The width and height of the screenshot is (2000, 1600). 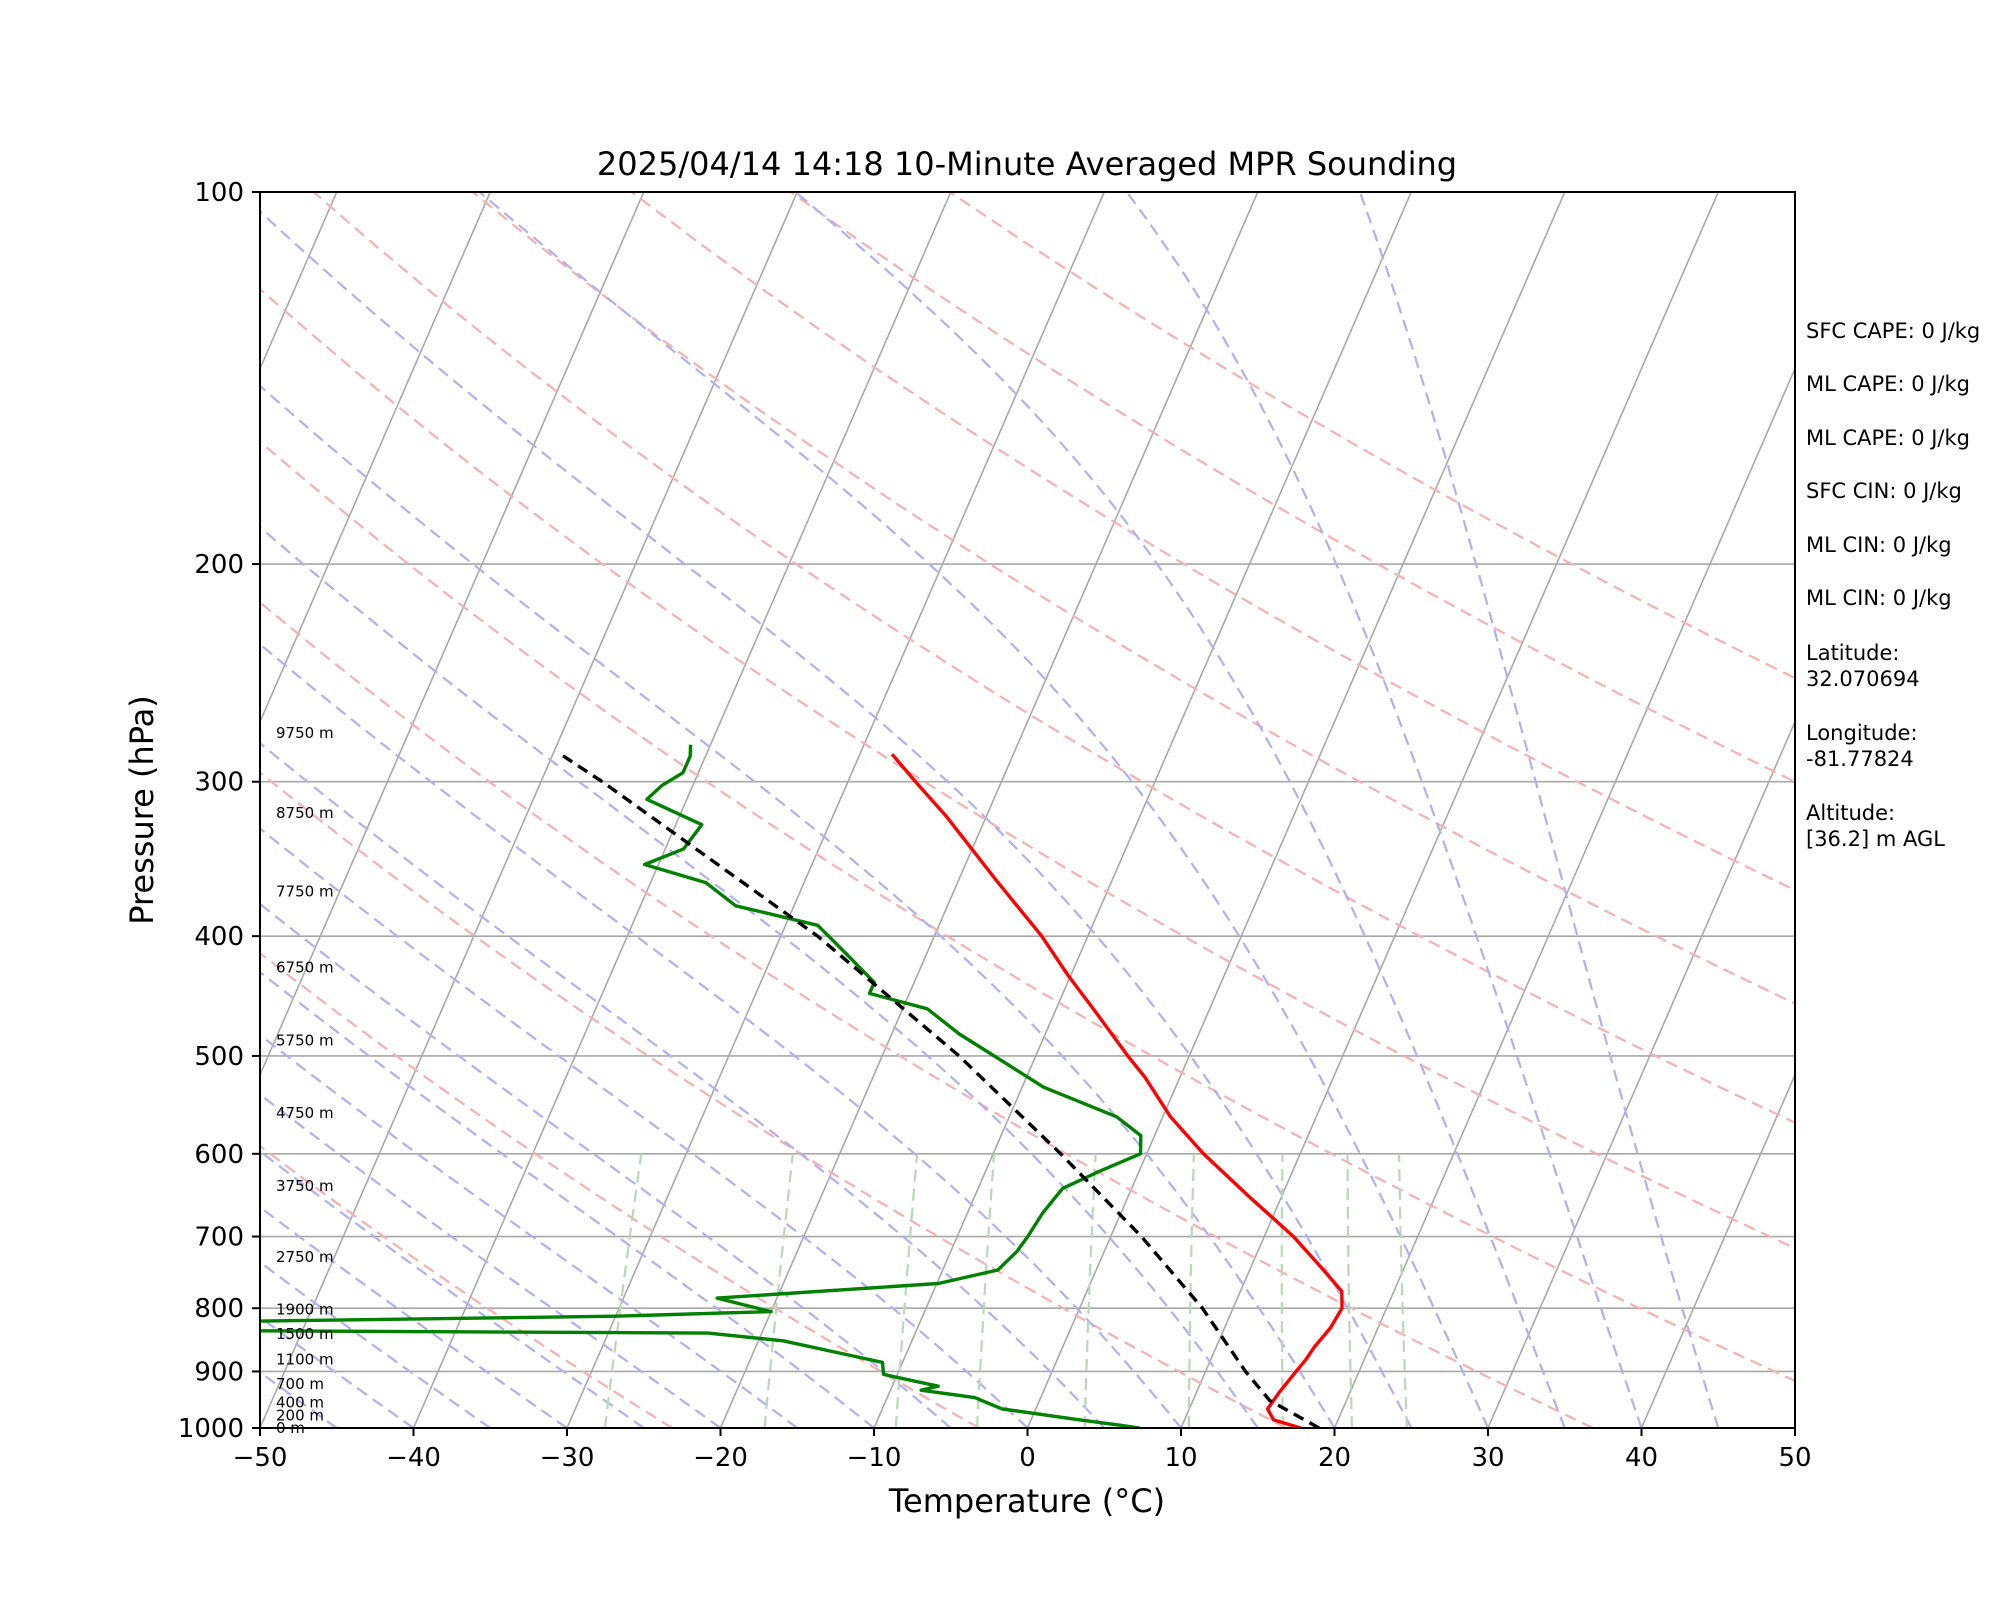 I want to click on x-tick-label: −20, so click(x=720, y=1458).